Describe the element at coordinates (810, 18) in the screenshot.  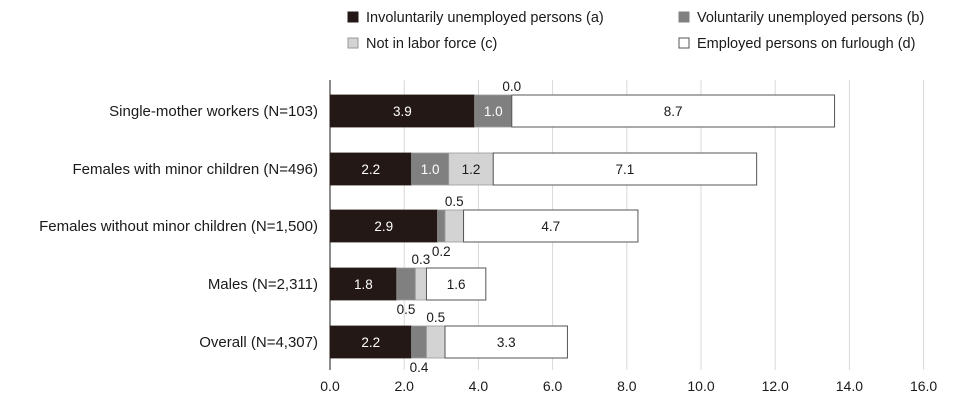
I see `legend-label: Voluntarily unemployed persons (b)` at that location.